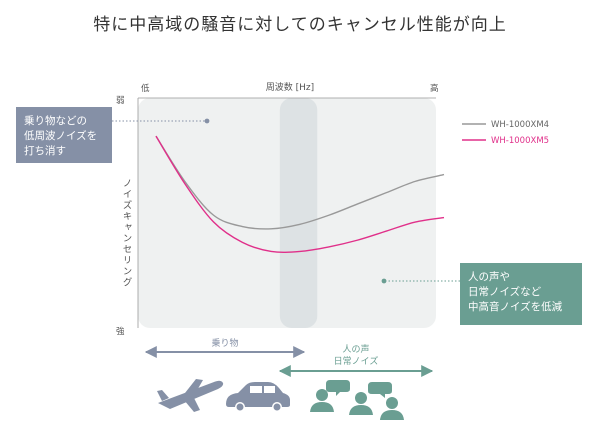  Describe the element at coordinates (45, 151) in the screenshot. I see `callout-low-line3: 打ち消す` at that location.